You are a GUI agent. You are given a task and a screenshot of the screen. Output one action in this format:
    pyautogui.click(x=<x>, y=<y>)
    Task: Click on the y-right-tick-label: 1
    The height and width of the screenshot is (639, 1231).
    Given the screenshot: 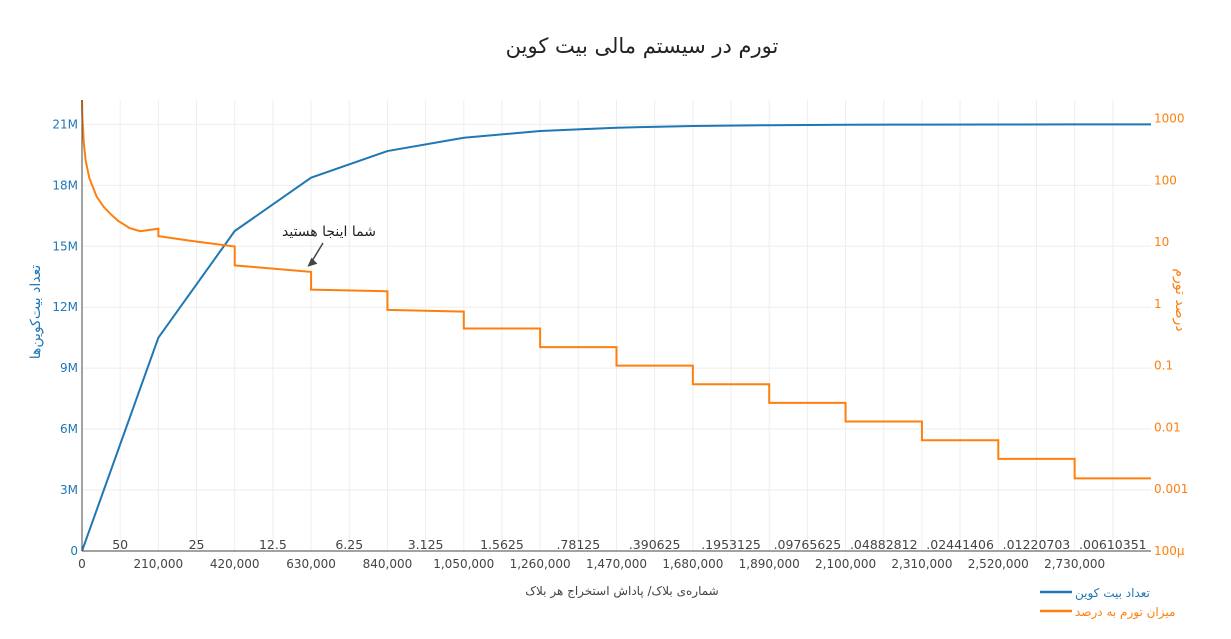 What is the action you would take?
    pyautogui.click(x=1158, y=304)
    